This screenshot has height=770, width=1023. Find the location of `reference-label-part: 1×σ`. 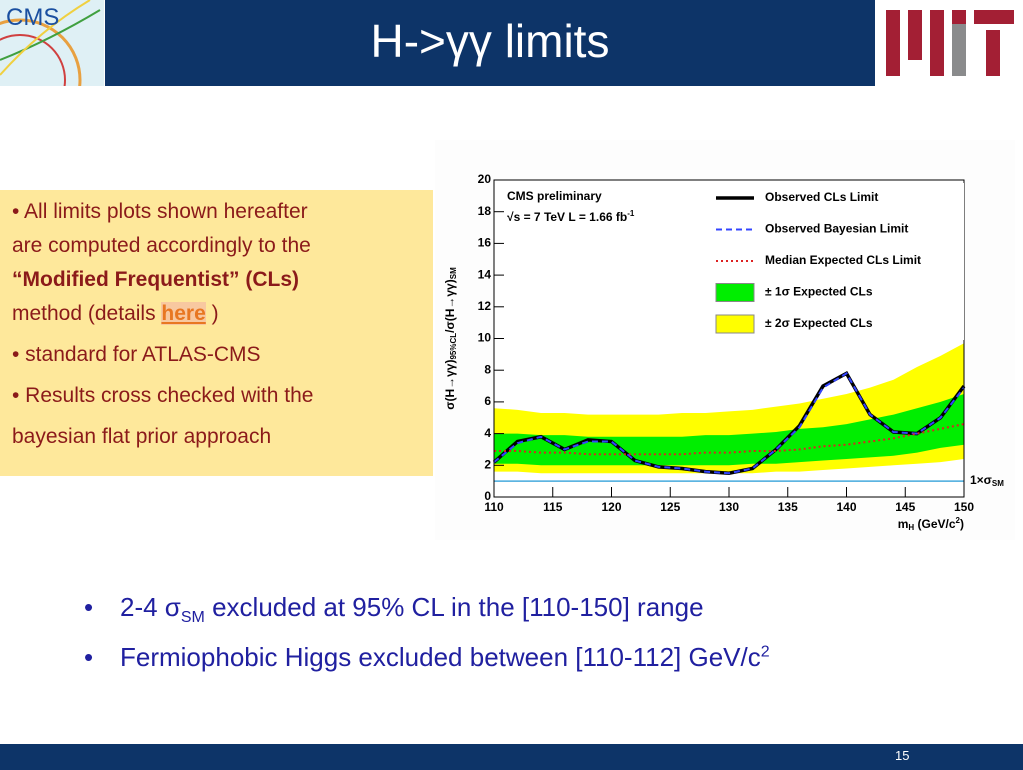

reference-label-part: 1×σ is located at coordinates (981, 480).